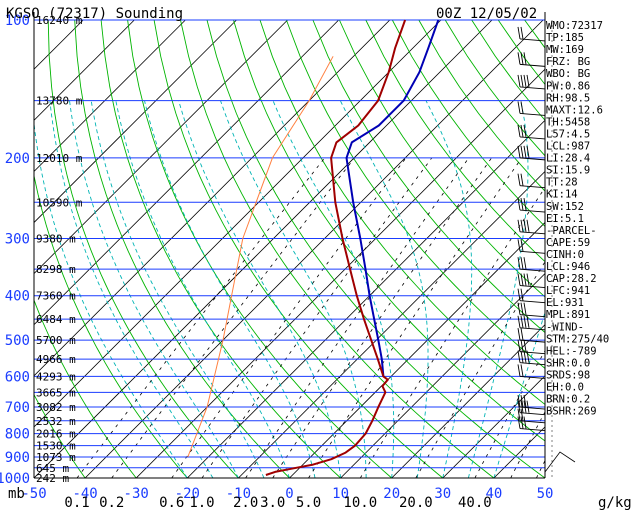 The width and height of the screenshot is (640, 512). What do you see at coordinates (272, 503) in the screenshot?
I see `mixing-ratio-tick-label: 3.0` at bounding box center [272, 503].